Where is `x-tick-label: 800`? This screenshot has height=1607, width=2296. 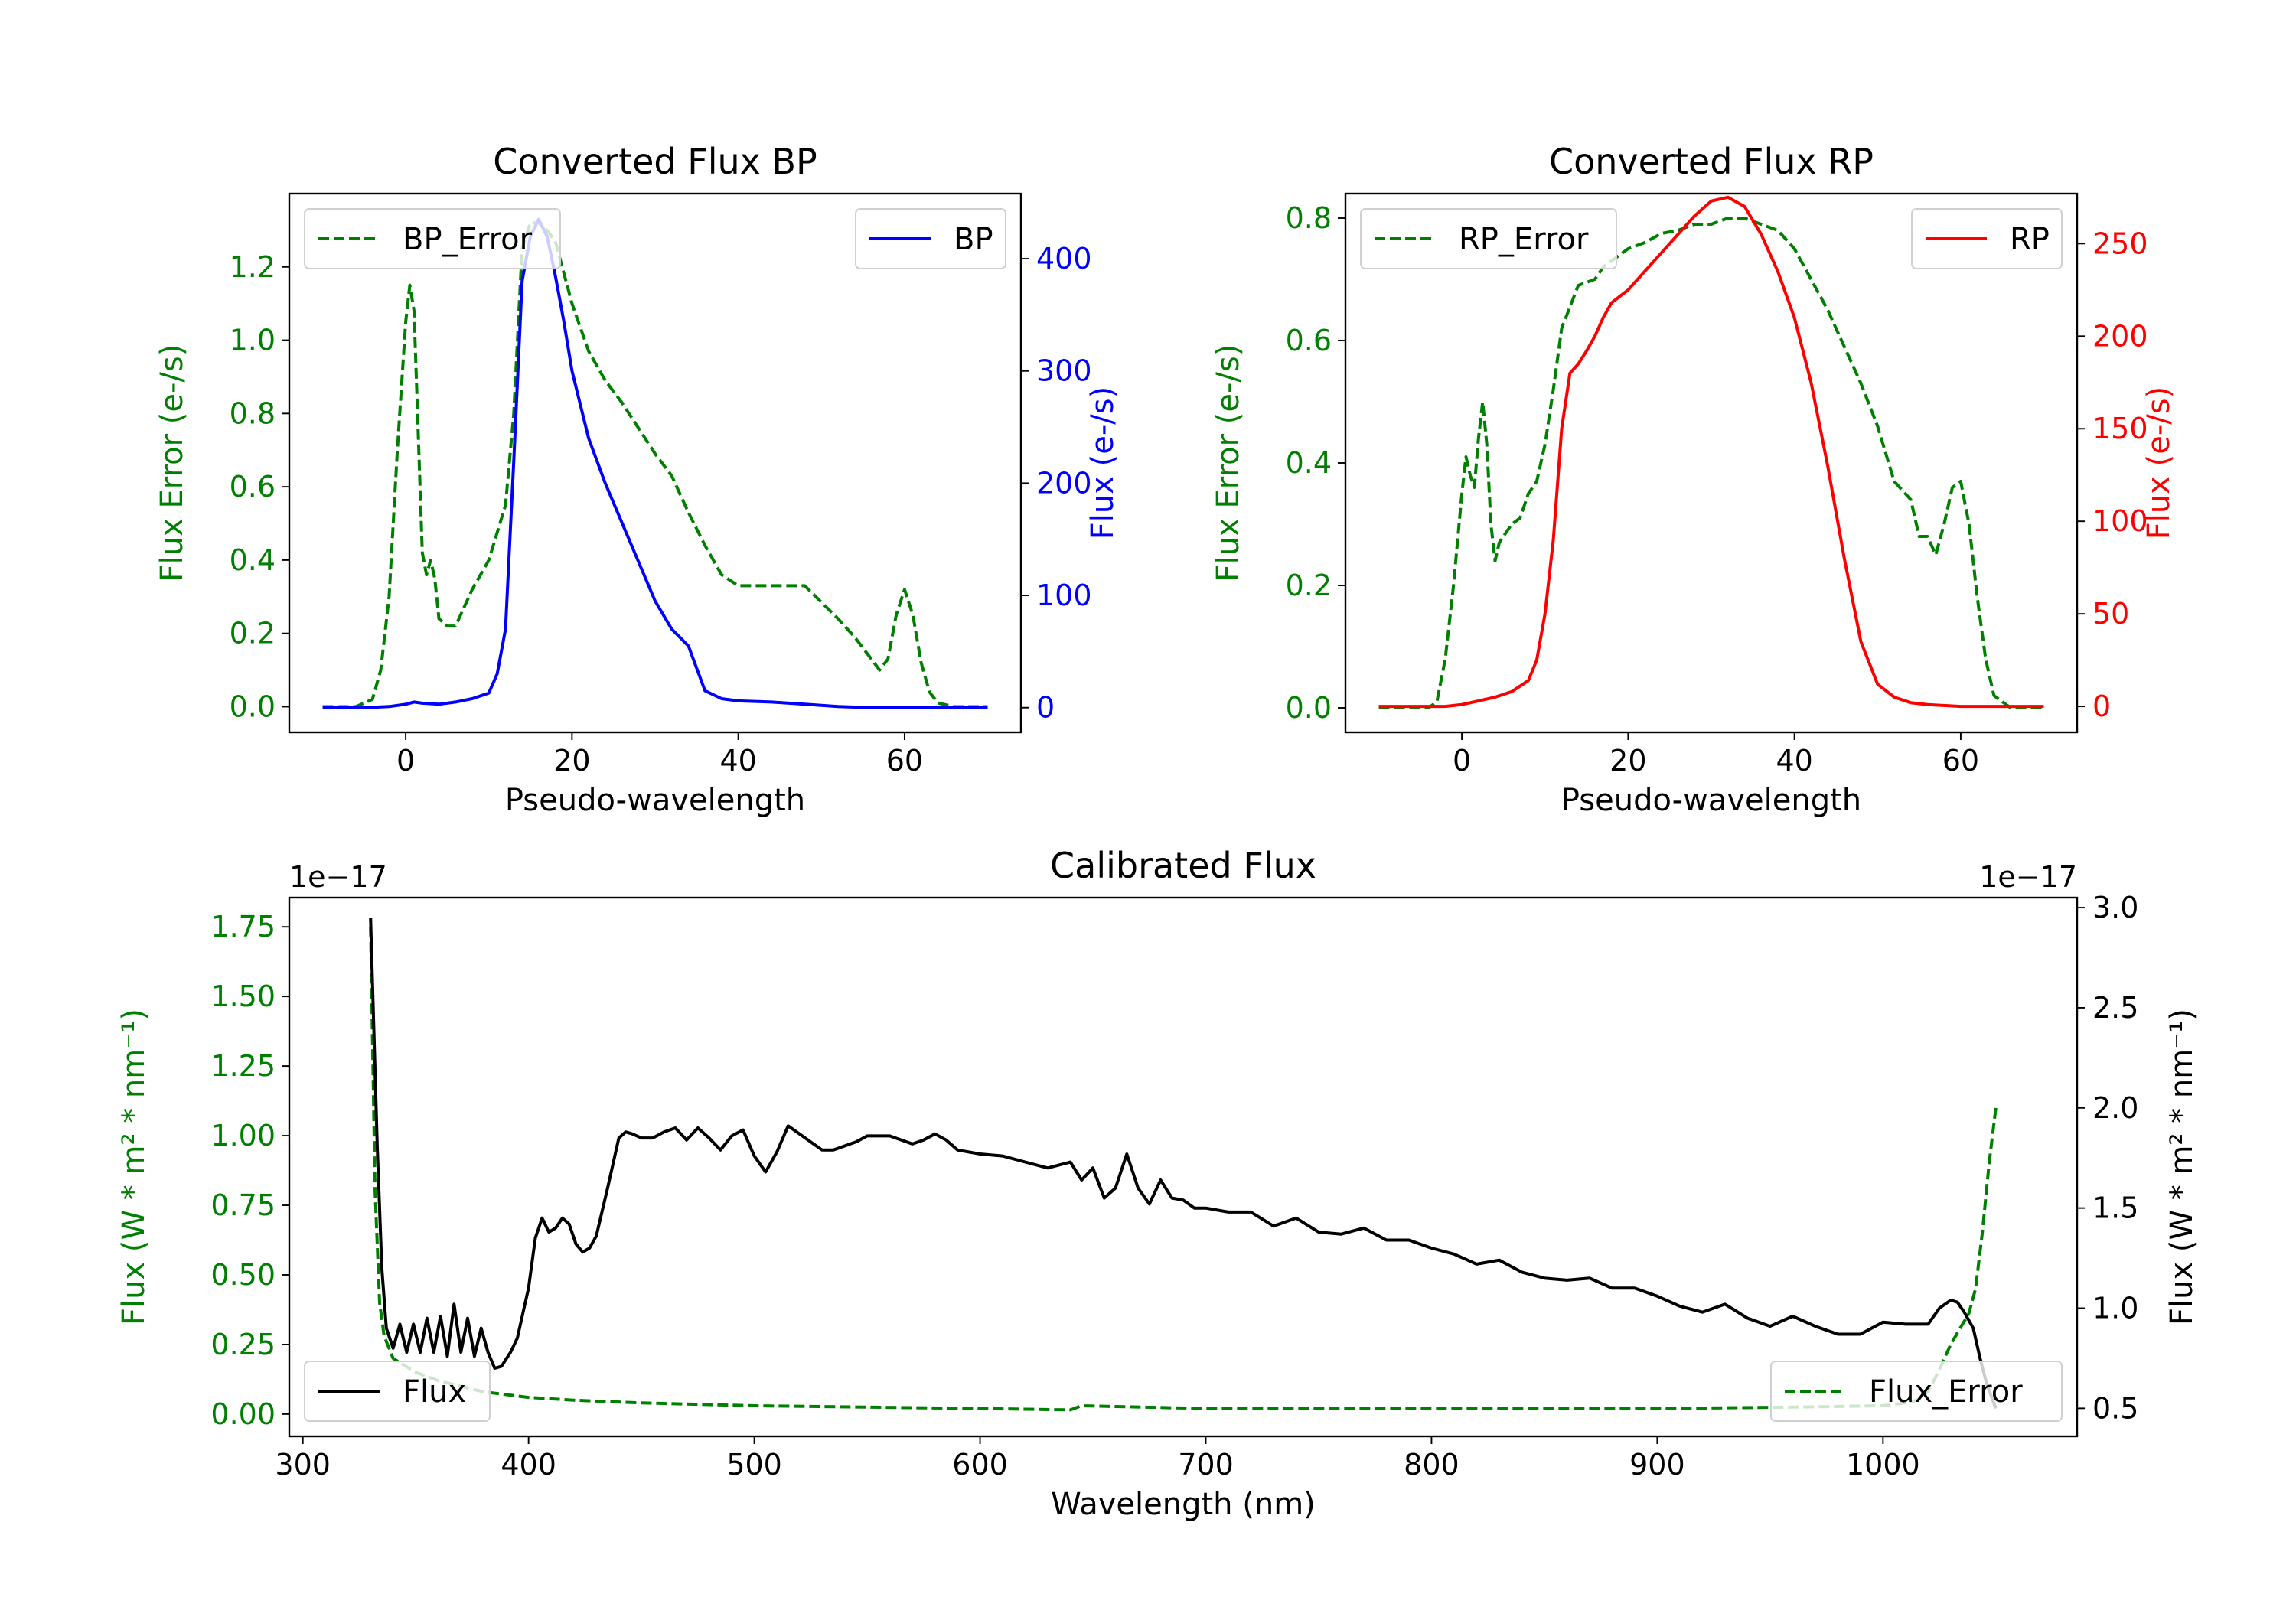 x-tick-label: 800 is located at coordinates (1431, 1465).